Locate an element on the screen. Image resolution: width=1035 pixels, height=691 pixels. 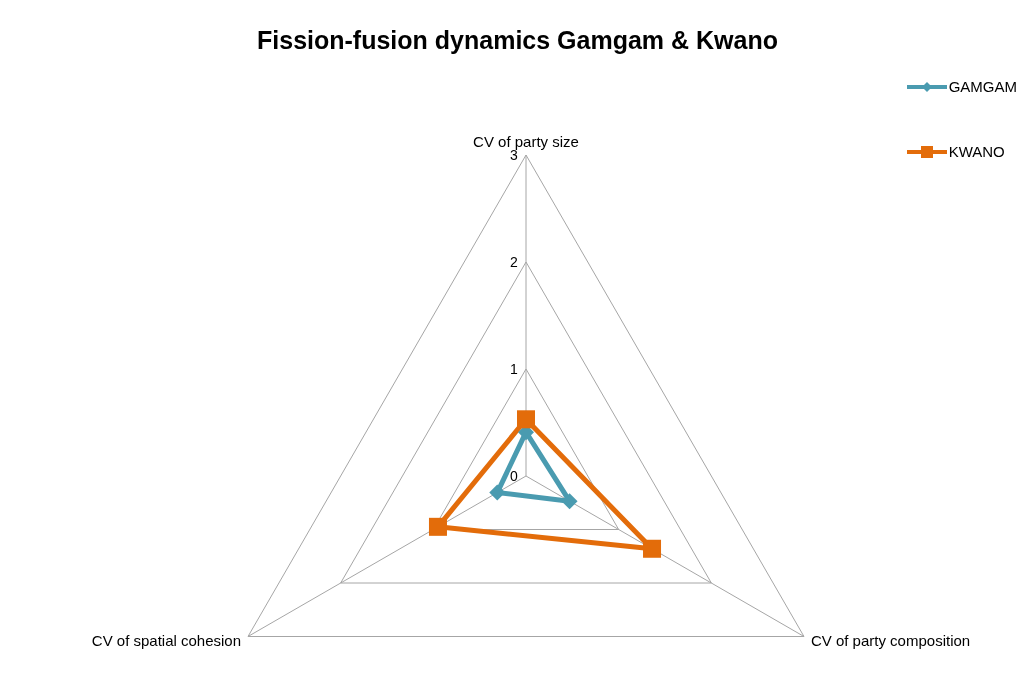
legend-label: KWANO is located at coordinates (976, 151).